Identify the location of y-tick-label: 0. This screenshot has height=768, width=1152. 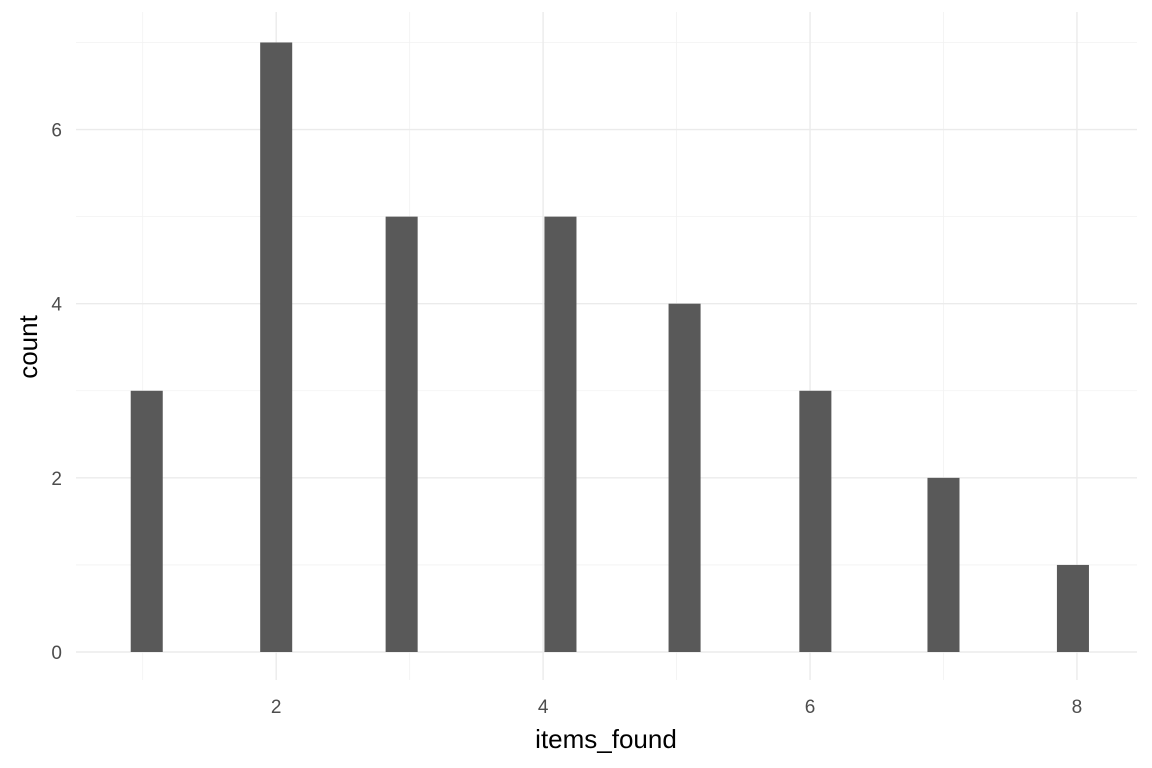
(56, 653).